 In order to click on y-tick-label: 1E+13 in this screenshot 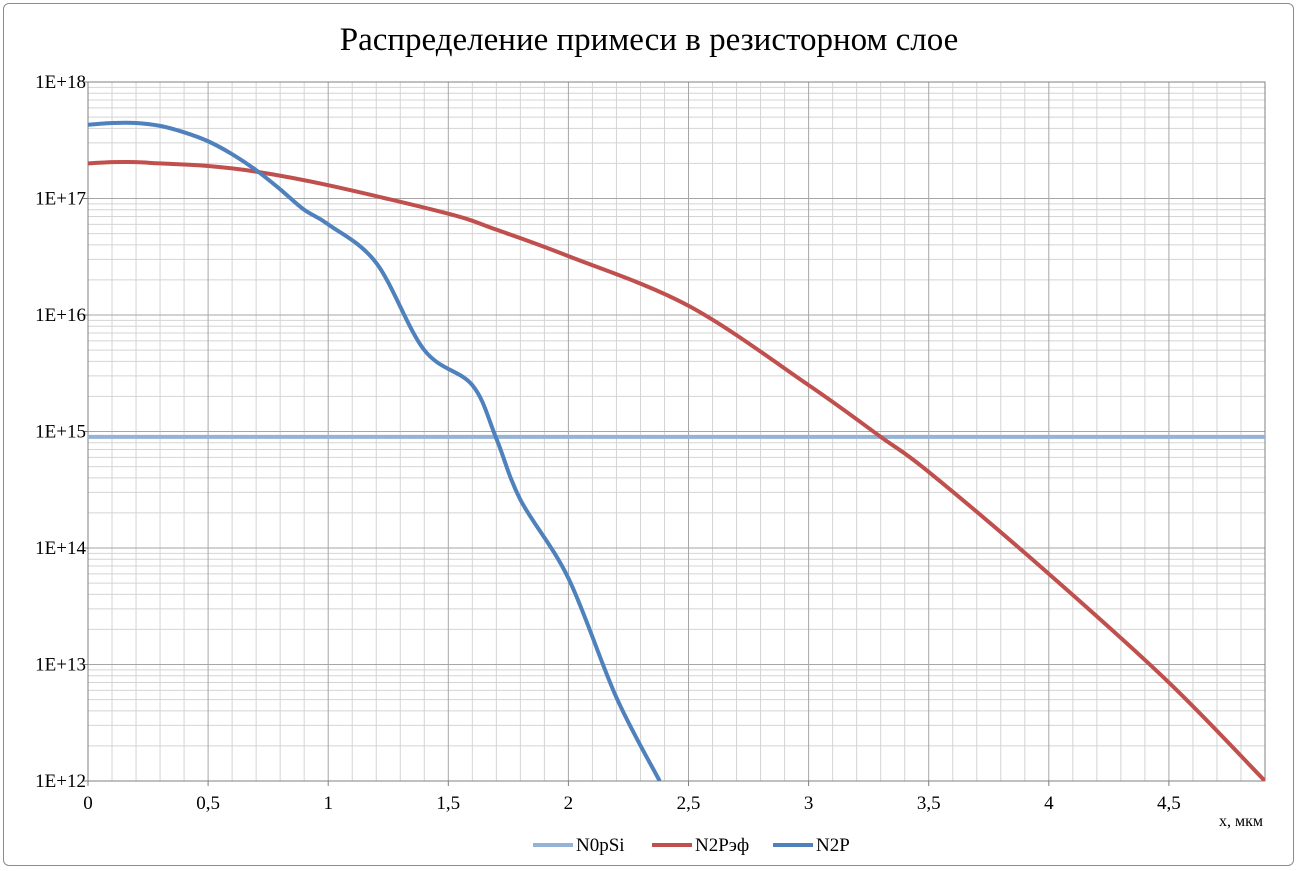, I will do `click(60, 665)`.